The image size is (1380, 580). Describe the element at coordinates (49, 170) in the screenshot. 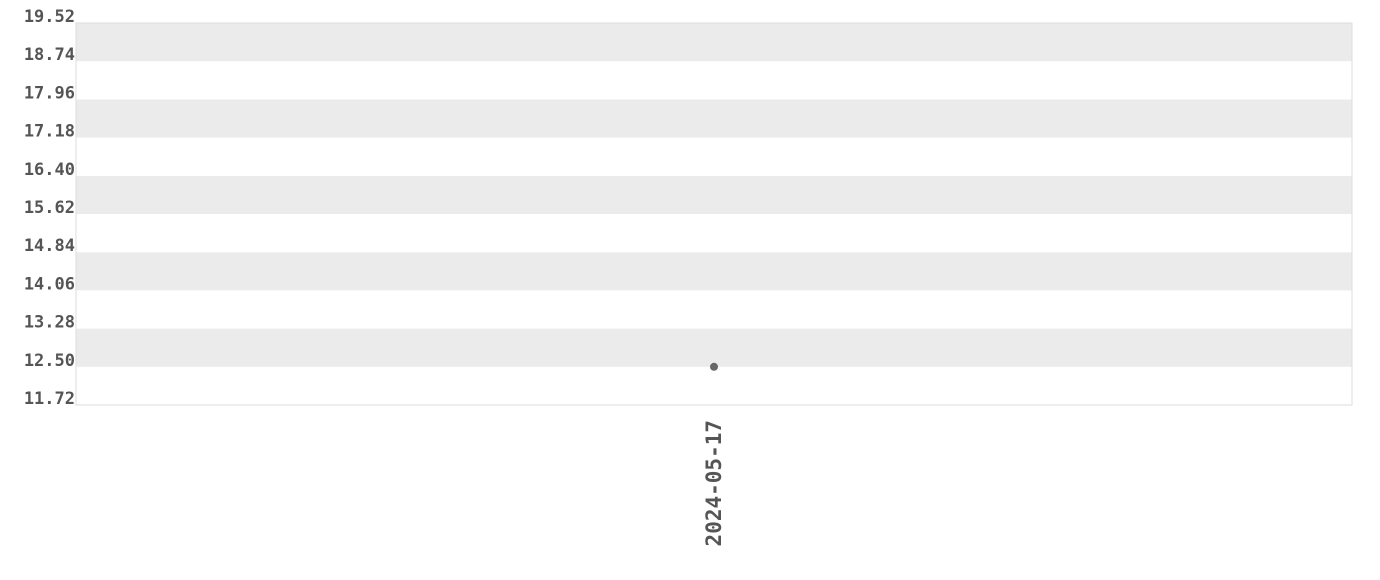

I see `y-tick-label: 16.40` at that location.